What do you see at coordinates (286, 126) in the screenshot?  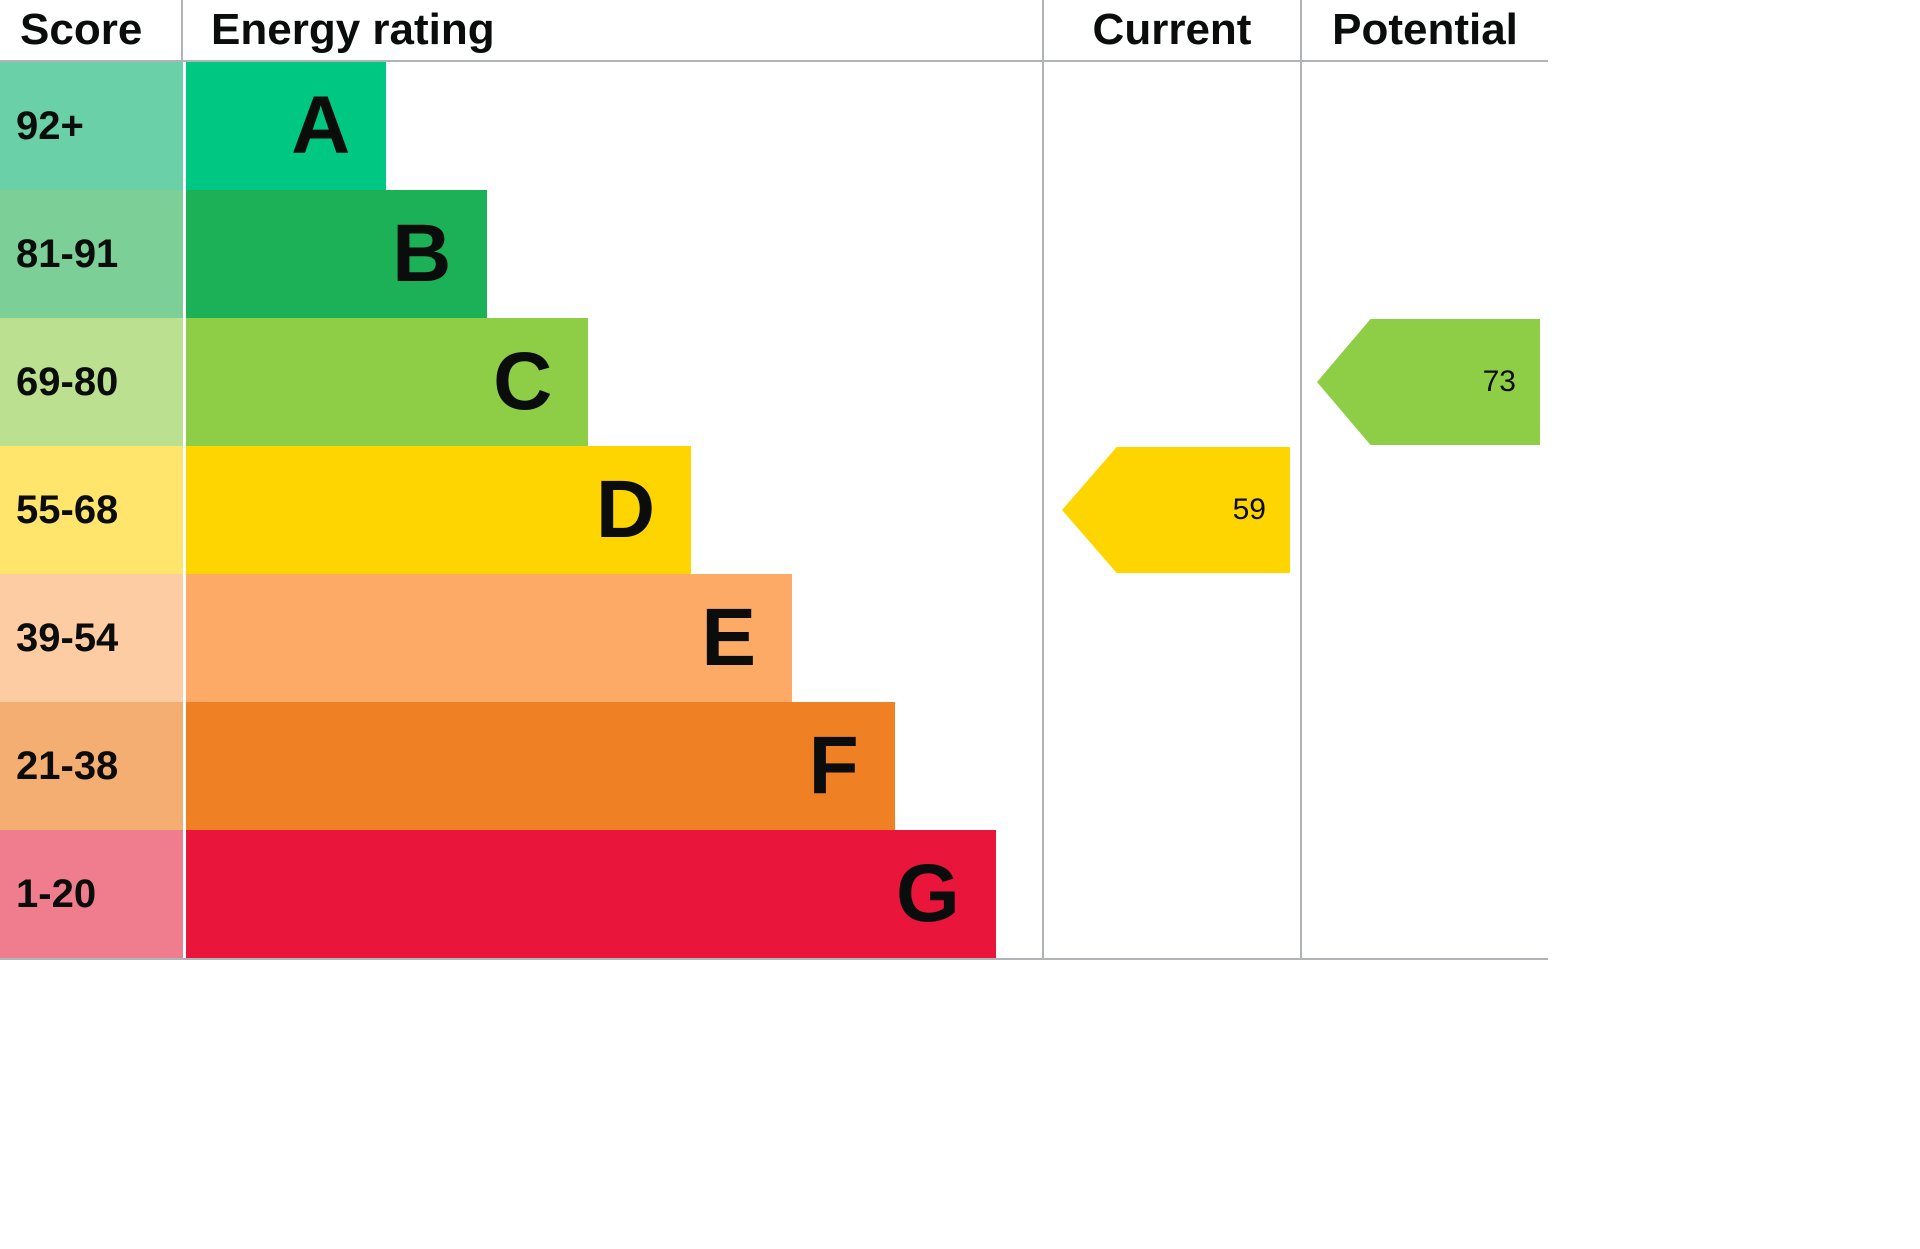 I see `rating-bar: A` at bounding box center [286, 126].